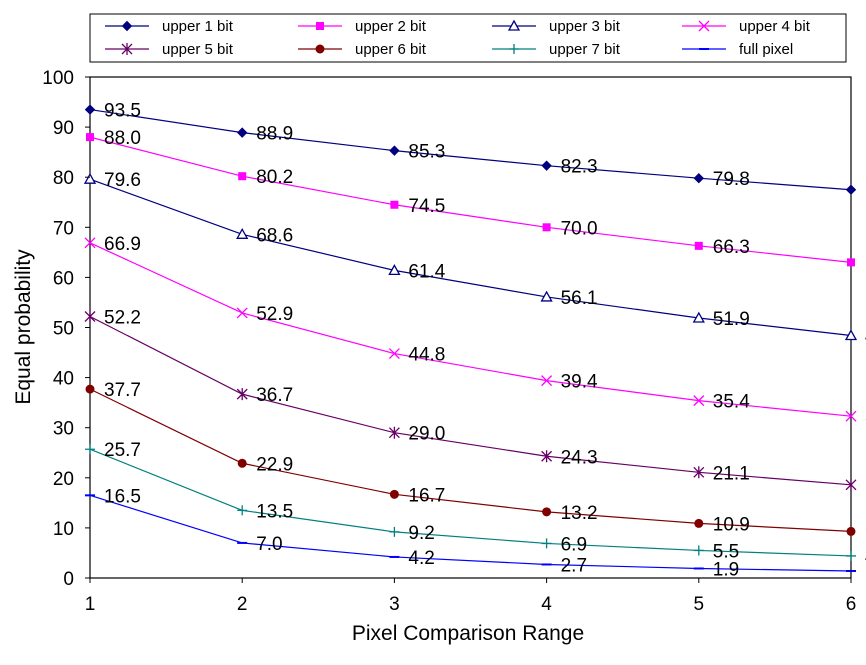  Describe the element at coordinates (198, 26) in the screenshot. I see `legend-label: upper 1 bit` at that location.